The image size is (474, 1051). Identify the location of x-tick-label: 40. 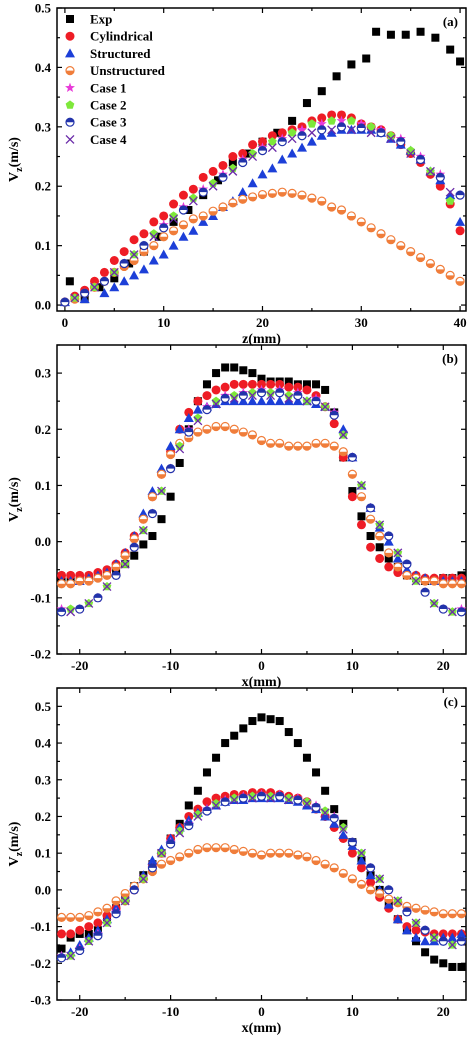
(460, 322).